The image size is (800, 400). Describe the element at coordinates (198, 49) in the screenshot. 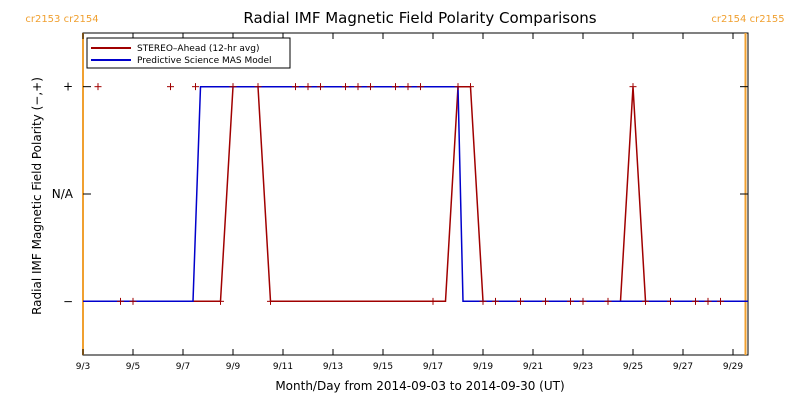

I see `legend-label-stereo: STEREO–Ahead (12-hr avg)` at that location.